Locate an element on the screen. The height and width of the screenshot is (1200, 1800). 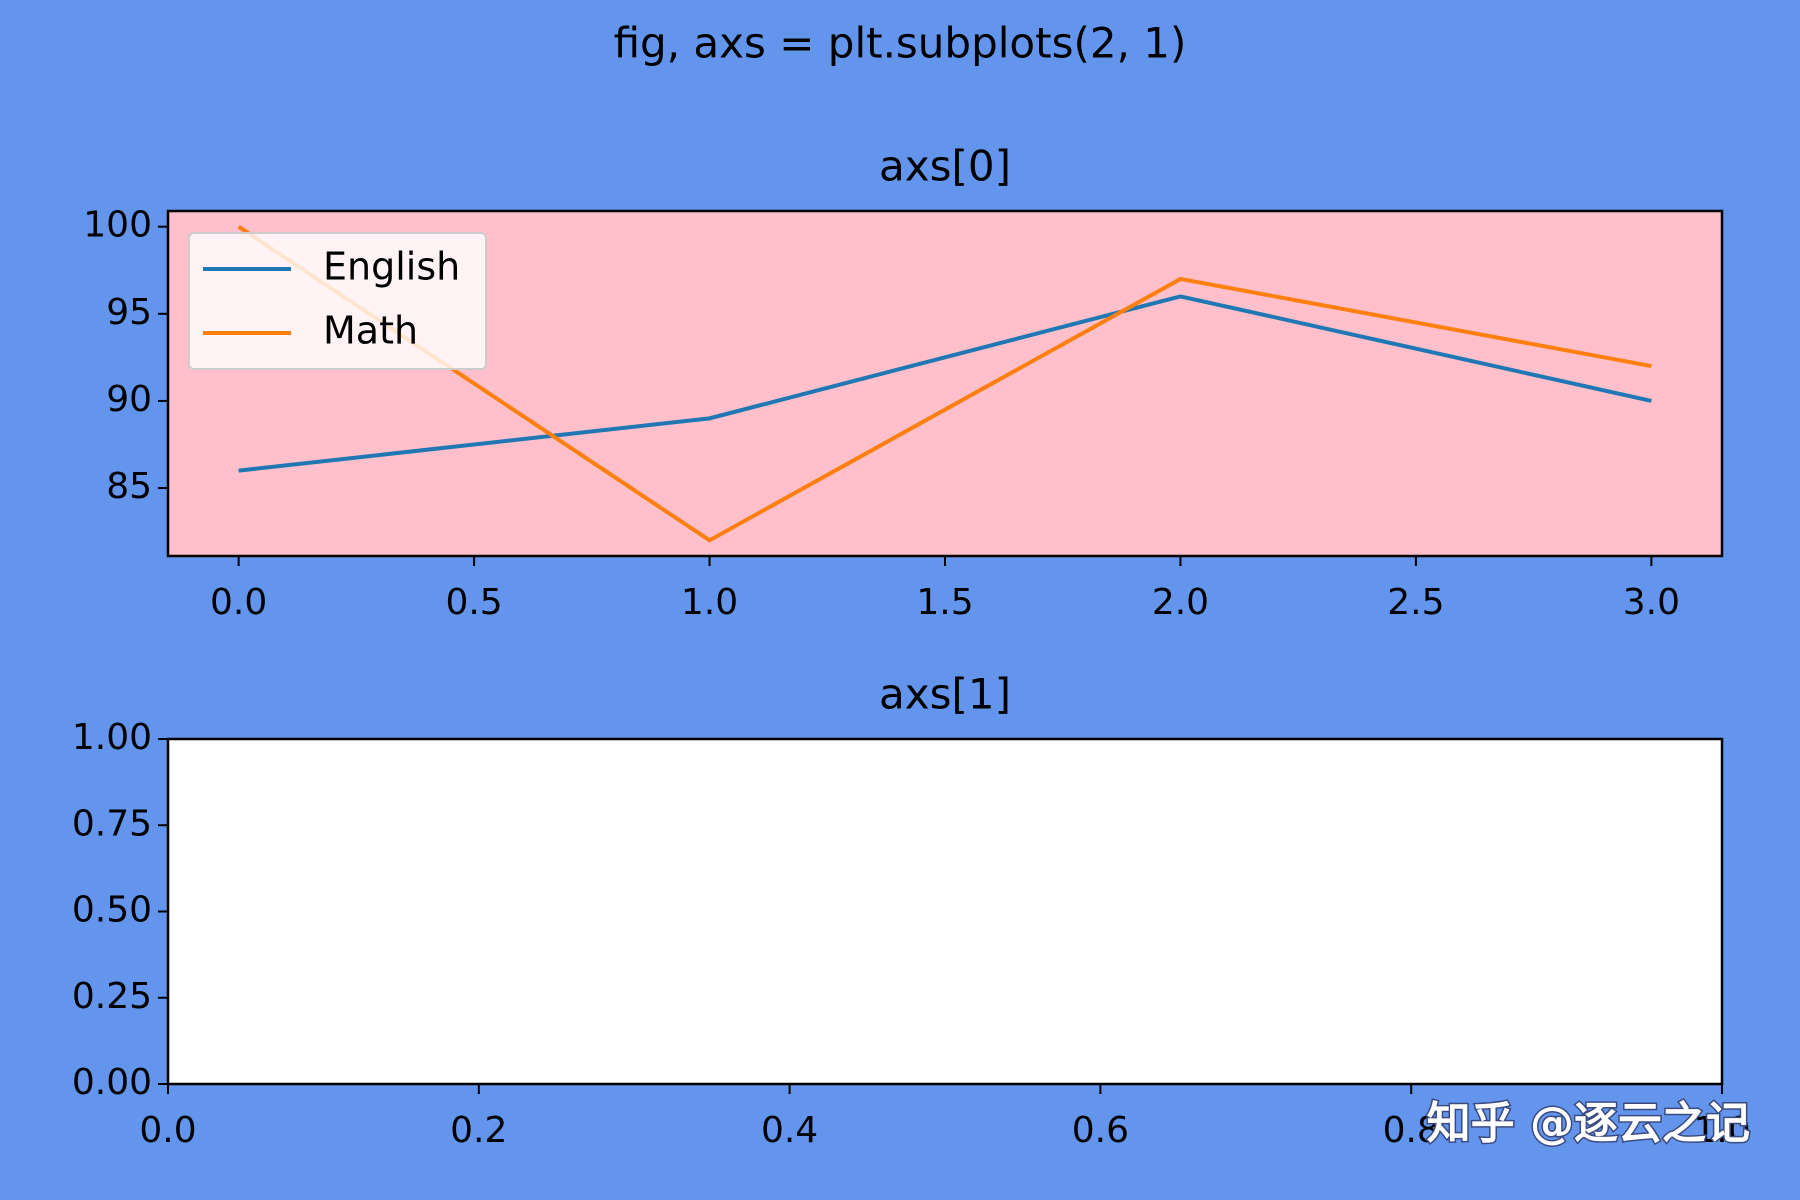
y-tick-label: 95 is located at coordinates (129, 312).